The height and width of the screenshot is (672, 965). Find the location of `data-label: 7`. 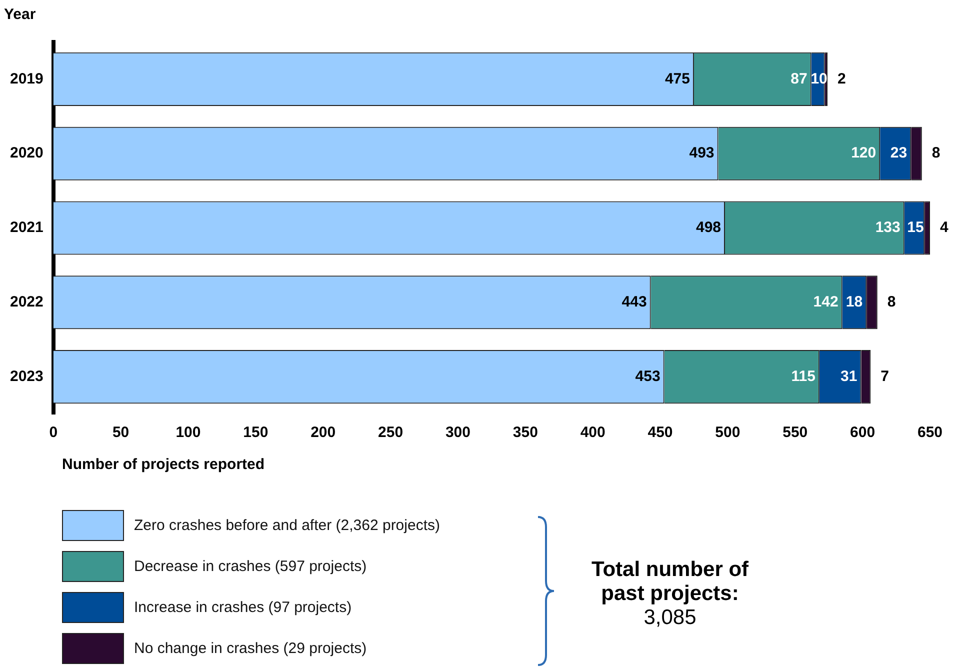

data-label: 7 is located at coordinates (885, 376).